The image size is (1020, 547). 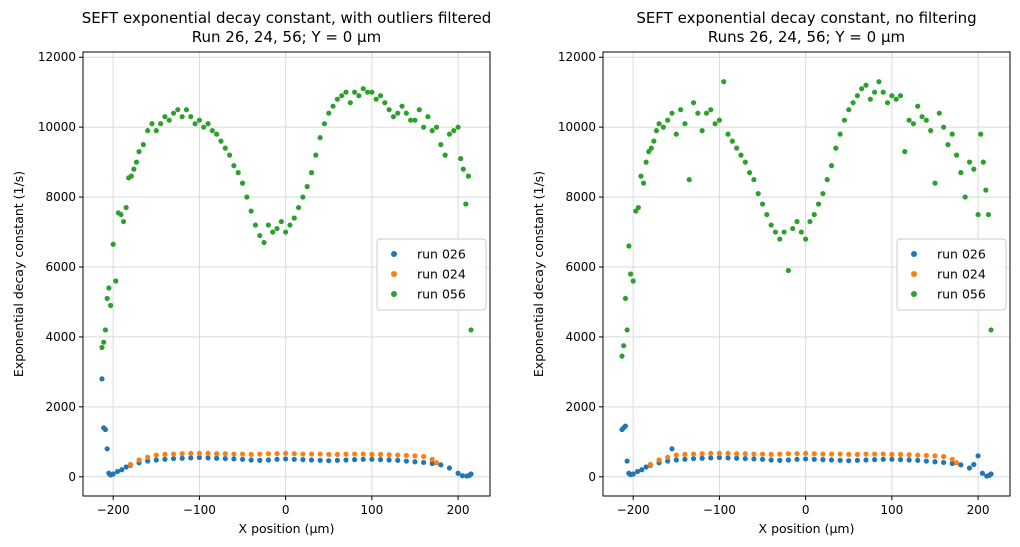 What do you see at coordinates (577, 57) in the screenshot?
I see `y-tick-label: 12000` at bounding box center [577, 57].